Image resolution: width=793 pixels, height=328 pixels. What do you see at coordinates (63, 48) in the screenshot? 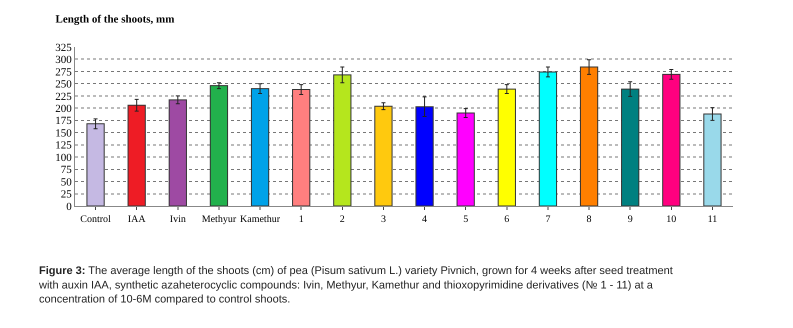
I see `y-tick-label: 325` at bounding box center [63, 48].